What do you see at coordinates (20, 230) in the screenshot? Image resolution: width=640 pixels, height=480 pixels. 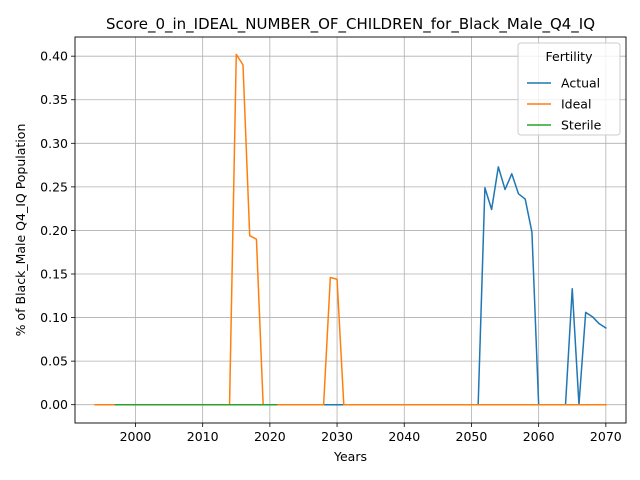 I see `y-axis-label: % of Black_Male Q4_IQ Population` at bounding box center [20, 230].